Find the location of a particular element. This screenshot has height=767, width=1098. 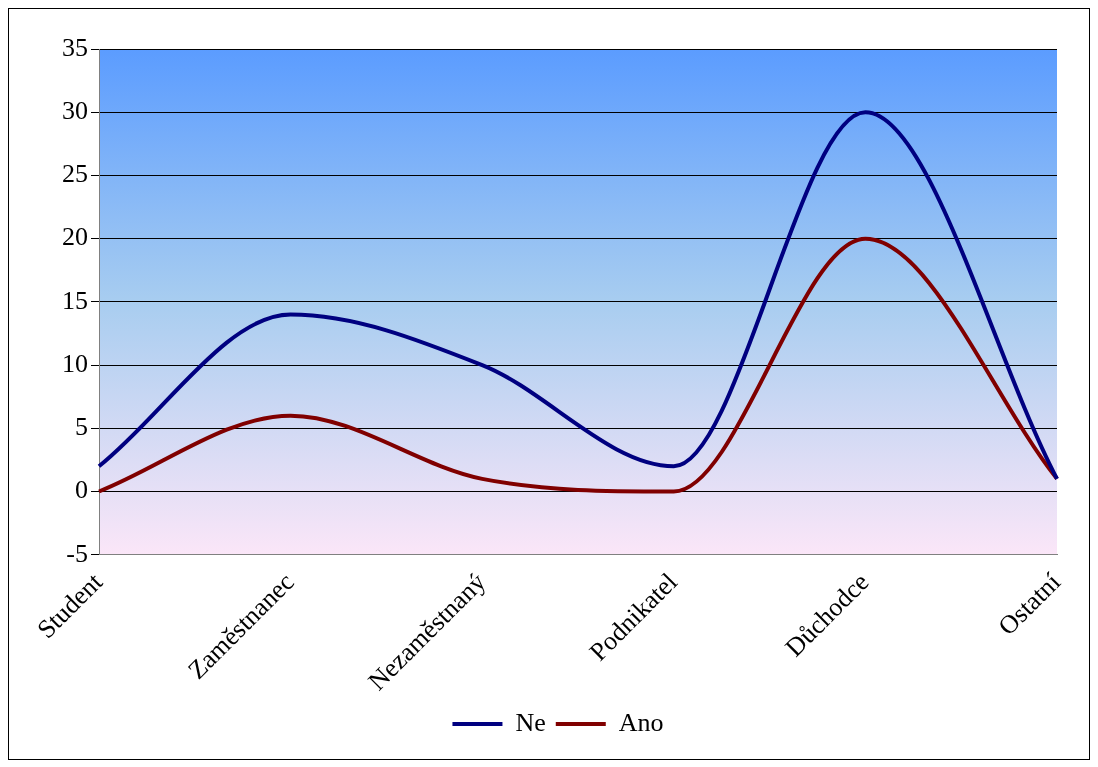

y-tick-label: 35 is located at coordinates (75, 47).